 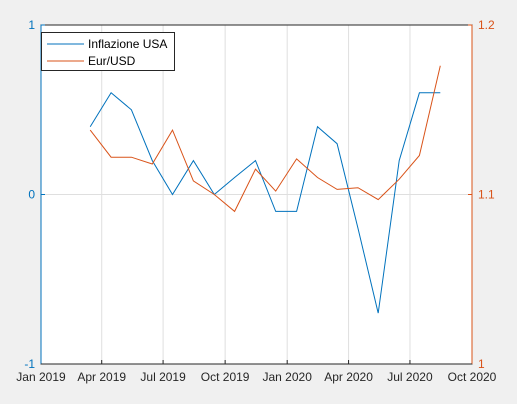 What do you see at coordinates (31, 25) in the screenshot?
I see `y-left-tick-label: 1` at bounding box center [31, 25].